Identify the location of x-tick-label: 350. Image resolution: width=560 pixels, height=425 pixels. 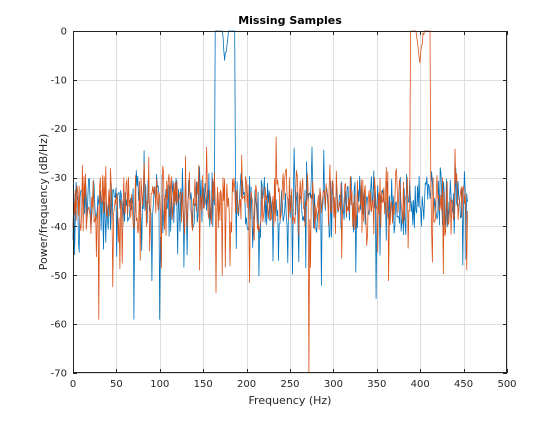
(376, 384).